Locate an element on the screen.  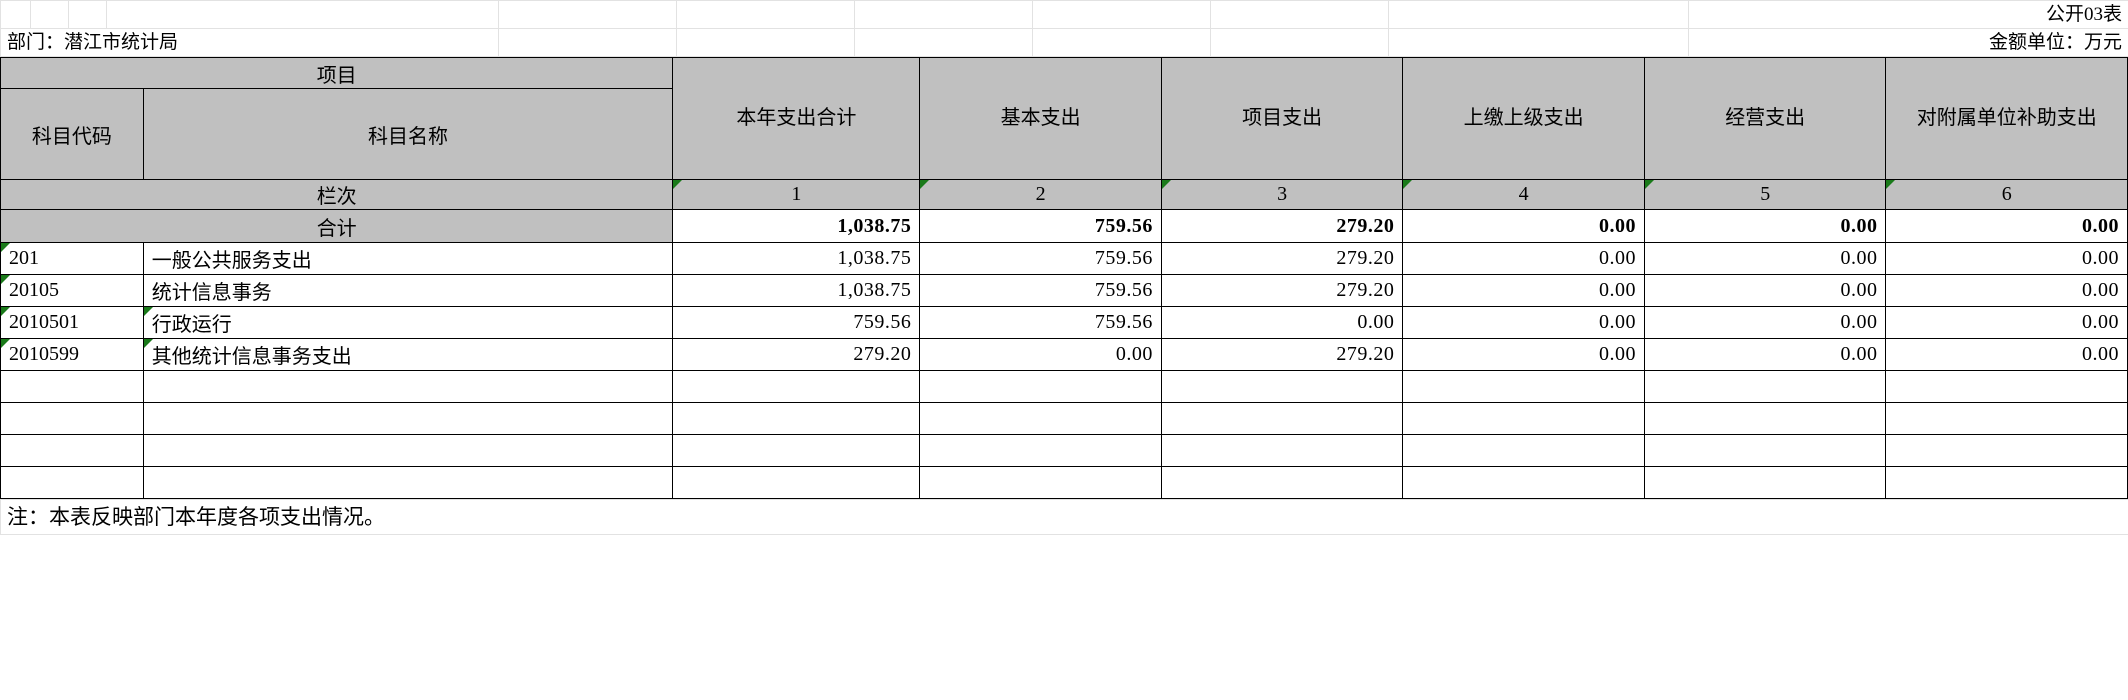
total-value-5: 0.00 is located at coordinates (1765, 226).